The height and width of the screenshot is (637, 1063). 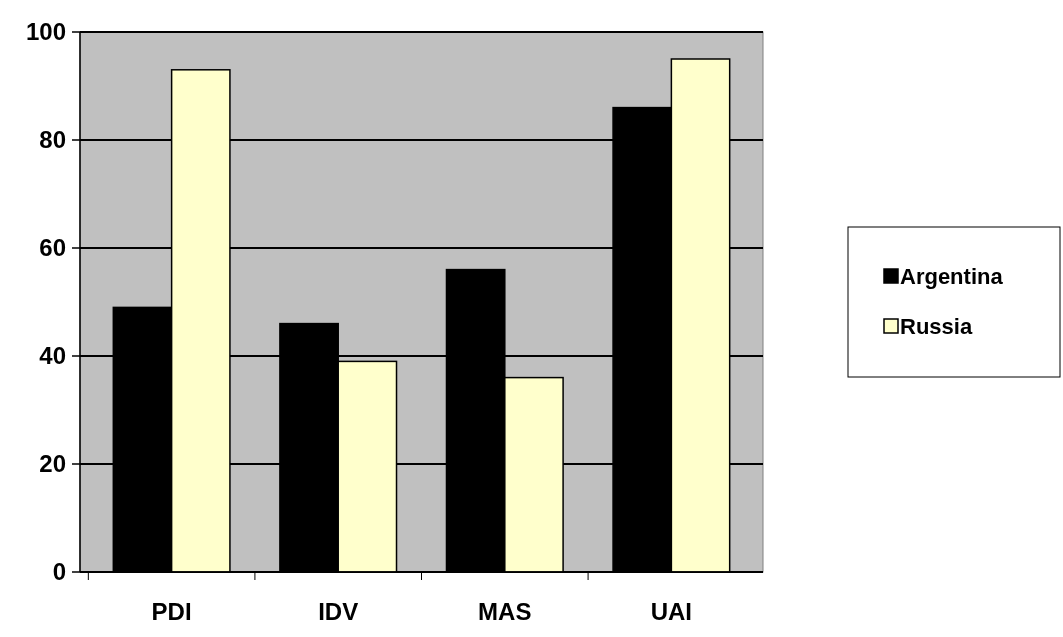 I want to click on x-tick-label: MAS, so click(x=505, y=611).